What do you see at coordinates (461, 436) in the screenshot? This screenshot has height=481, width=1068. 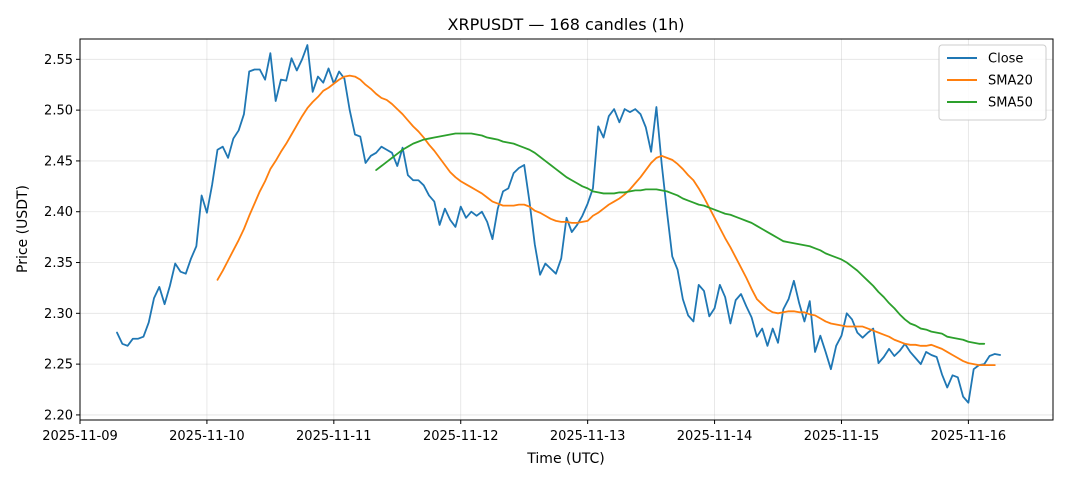 I see `x-tick-label: 2025-11-12` at bounding box center [461, 436].